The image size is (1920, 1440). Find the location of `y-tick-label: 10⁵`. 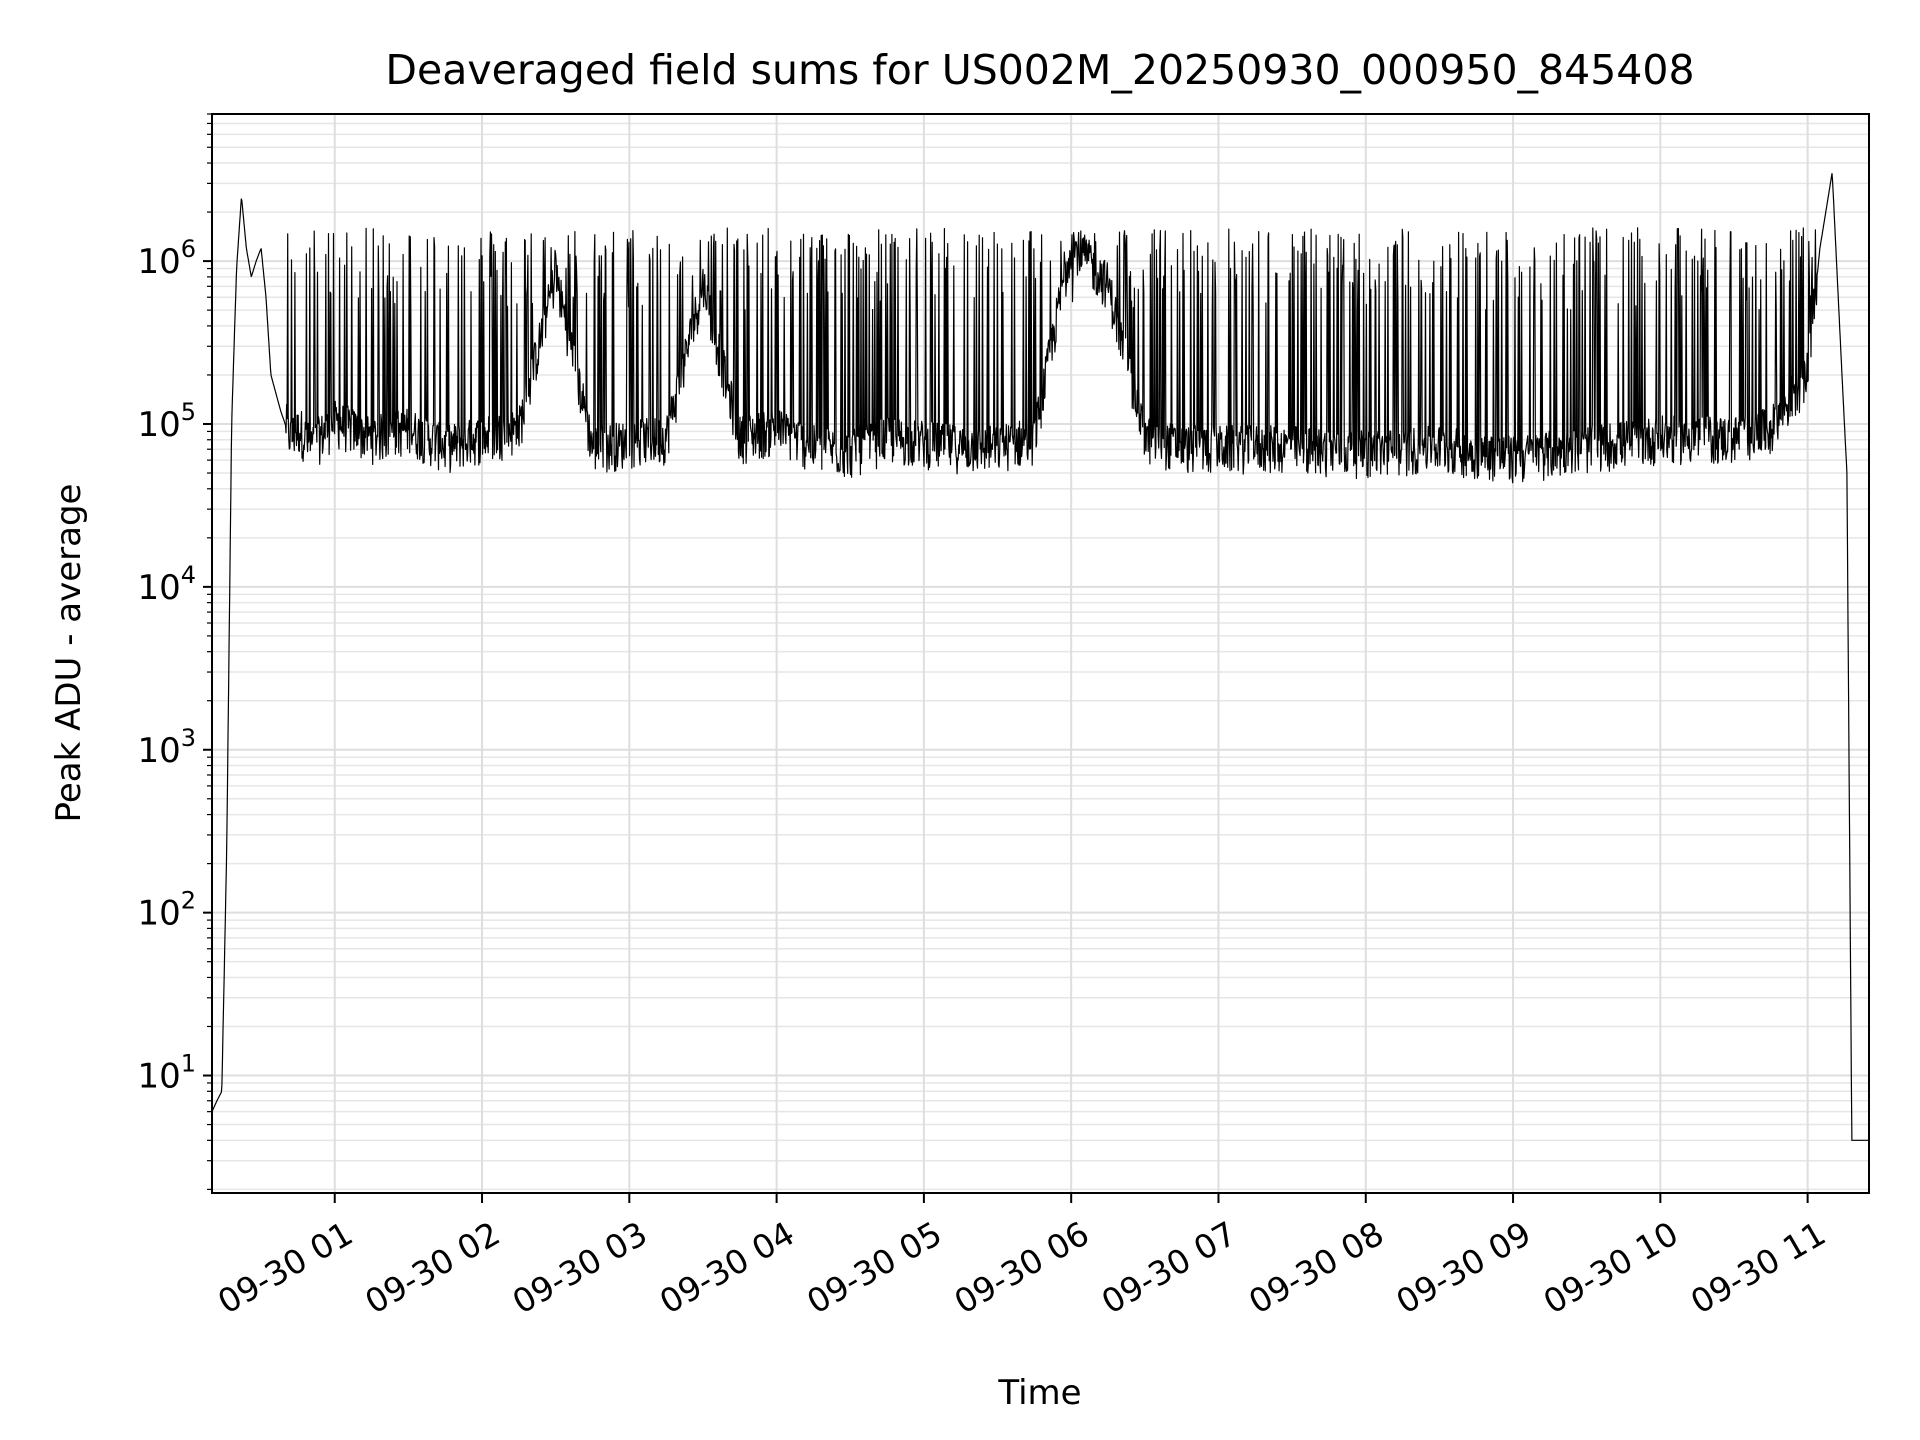

y-tick-label: 10⁵ is located at coordinates (166, 421).